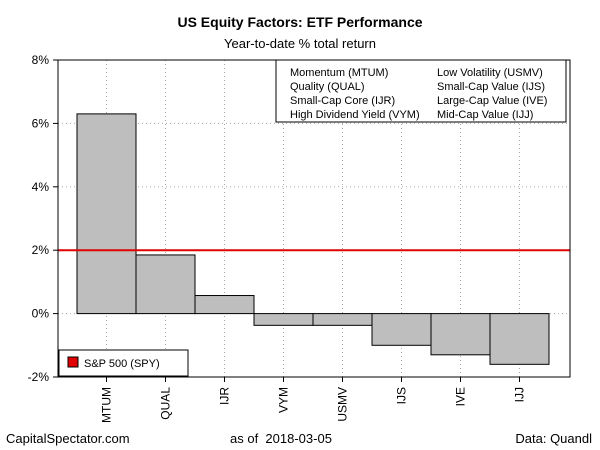 The width and height of the screenshot is (600, 450). I want to click on legend-top-right-box, so click(421, 91).